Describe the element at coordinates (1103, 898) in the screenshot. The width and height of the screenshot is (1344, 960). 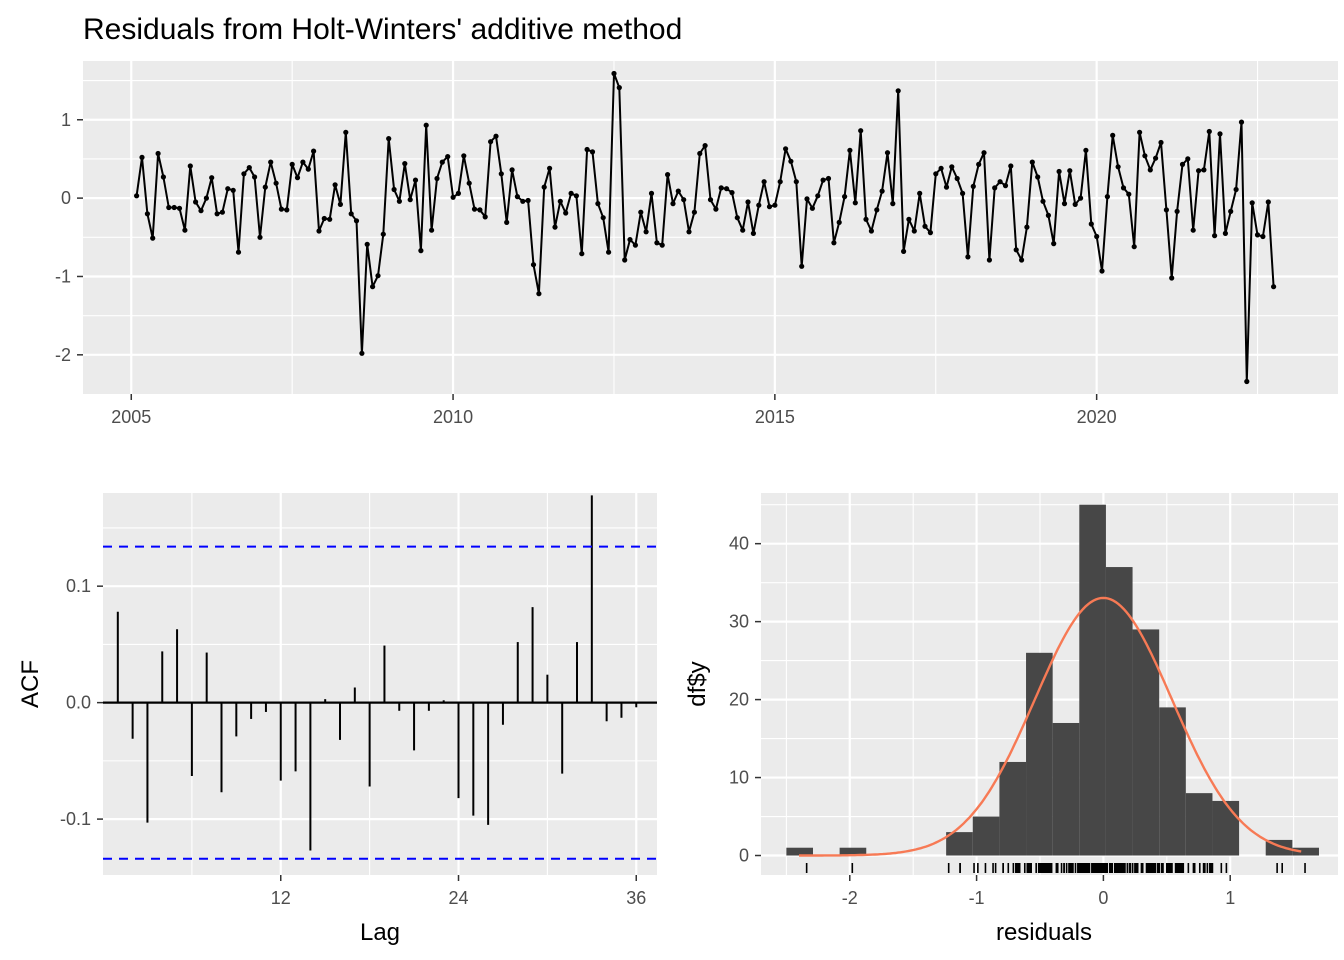
I see `hist-x-tick-label: 0` at that location.